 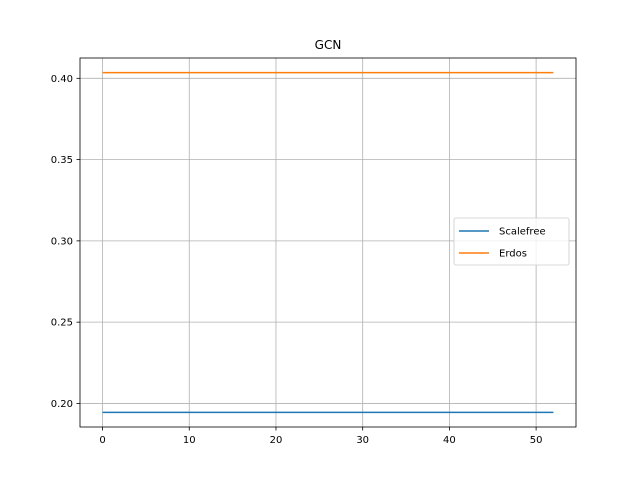 I want to click on legend: Scalefree Erdos, so click(x=511, y=241).